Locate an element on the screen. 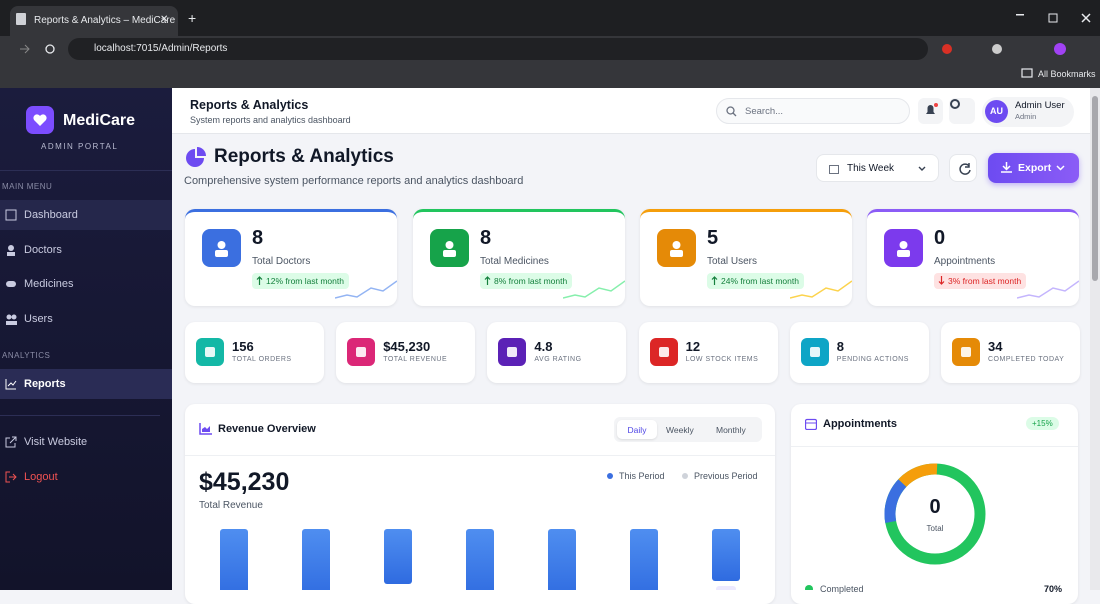 This screenshot has height=604, width=1100. donut is located at coordinates (935, 514).